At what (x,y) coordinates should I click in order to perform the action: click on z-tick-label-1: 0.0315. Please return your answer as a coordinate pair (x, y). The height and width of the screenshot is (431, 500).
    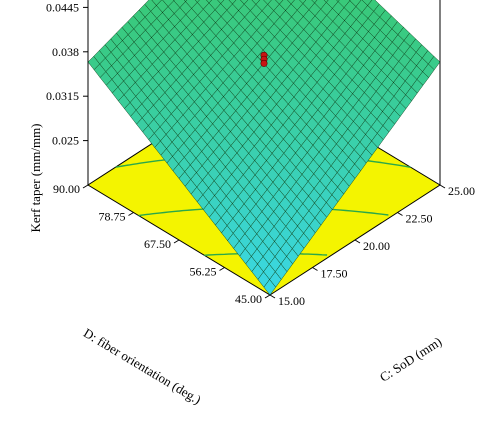
    Looking at the image, I should click on (62, 96).